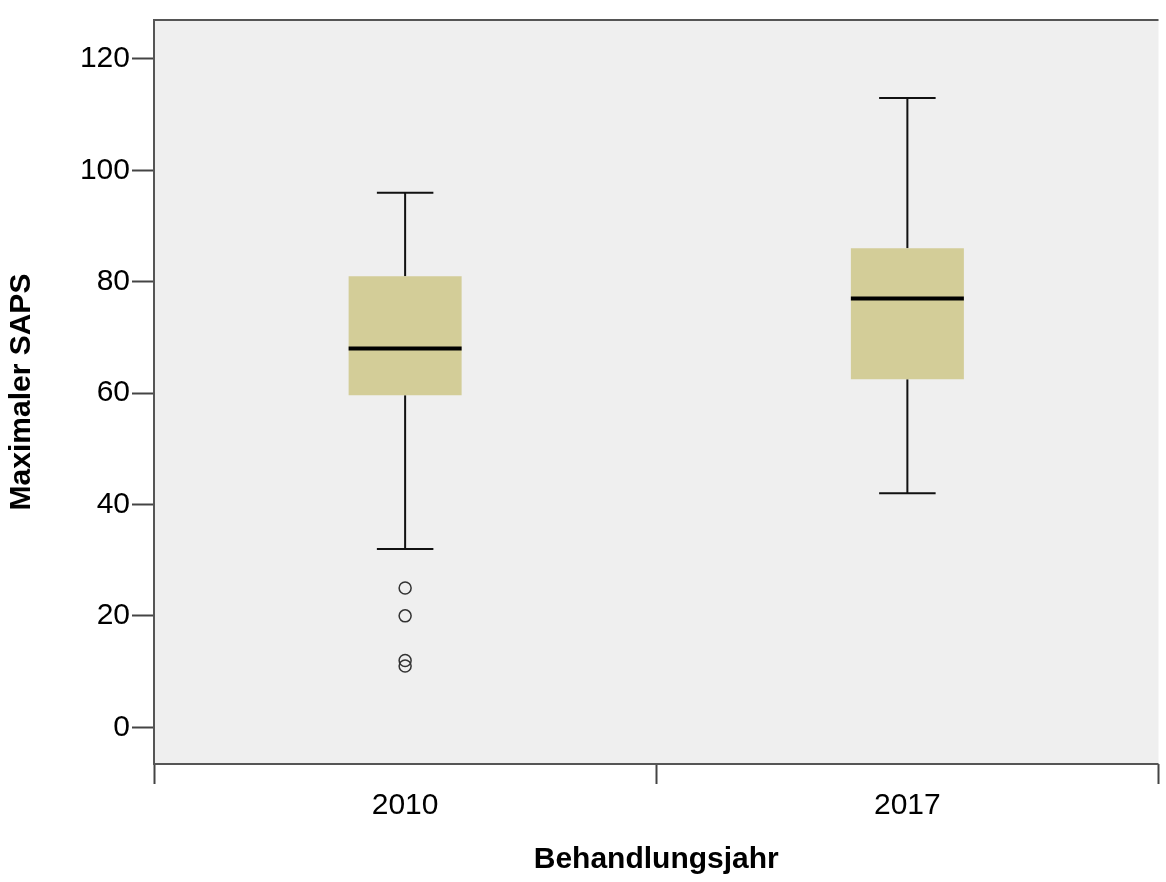 Image resolution: width=1166 pixels, height=882 pixels. I want to click on y-tick-label: 20, so click(113, 614).